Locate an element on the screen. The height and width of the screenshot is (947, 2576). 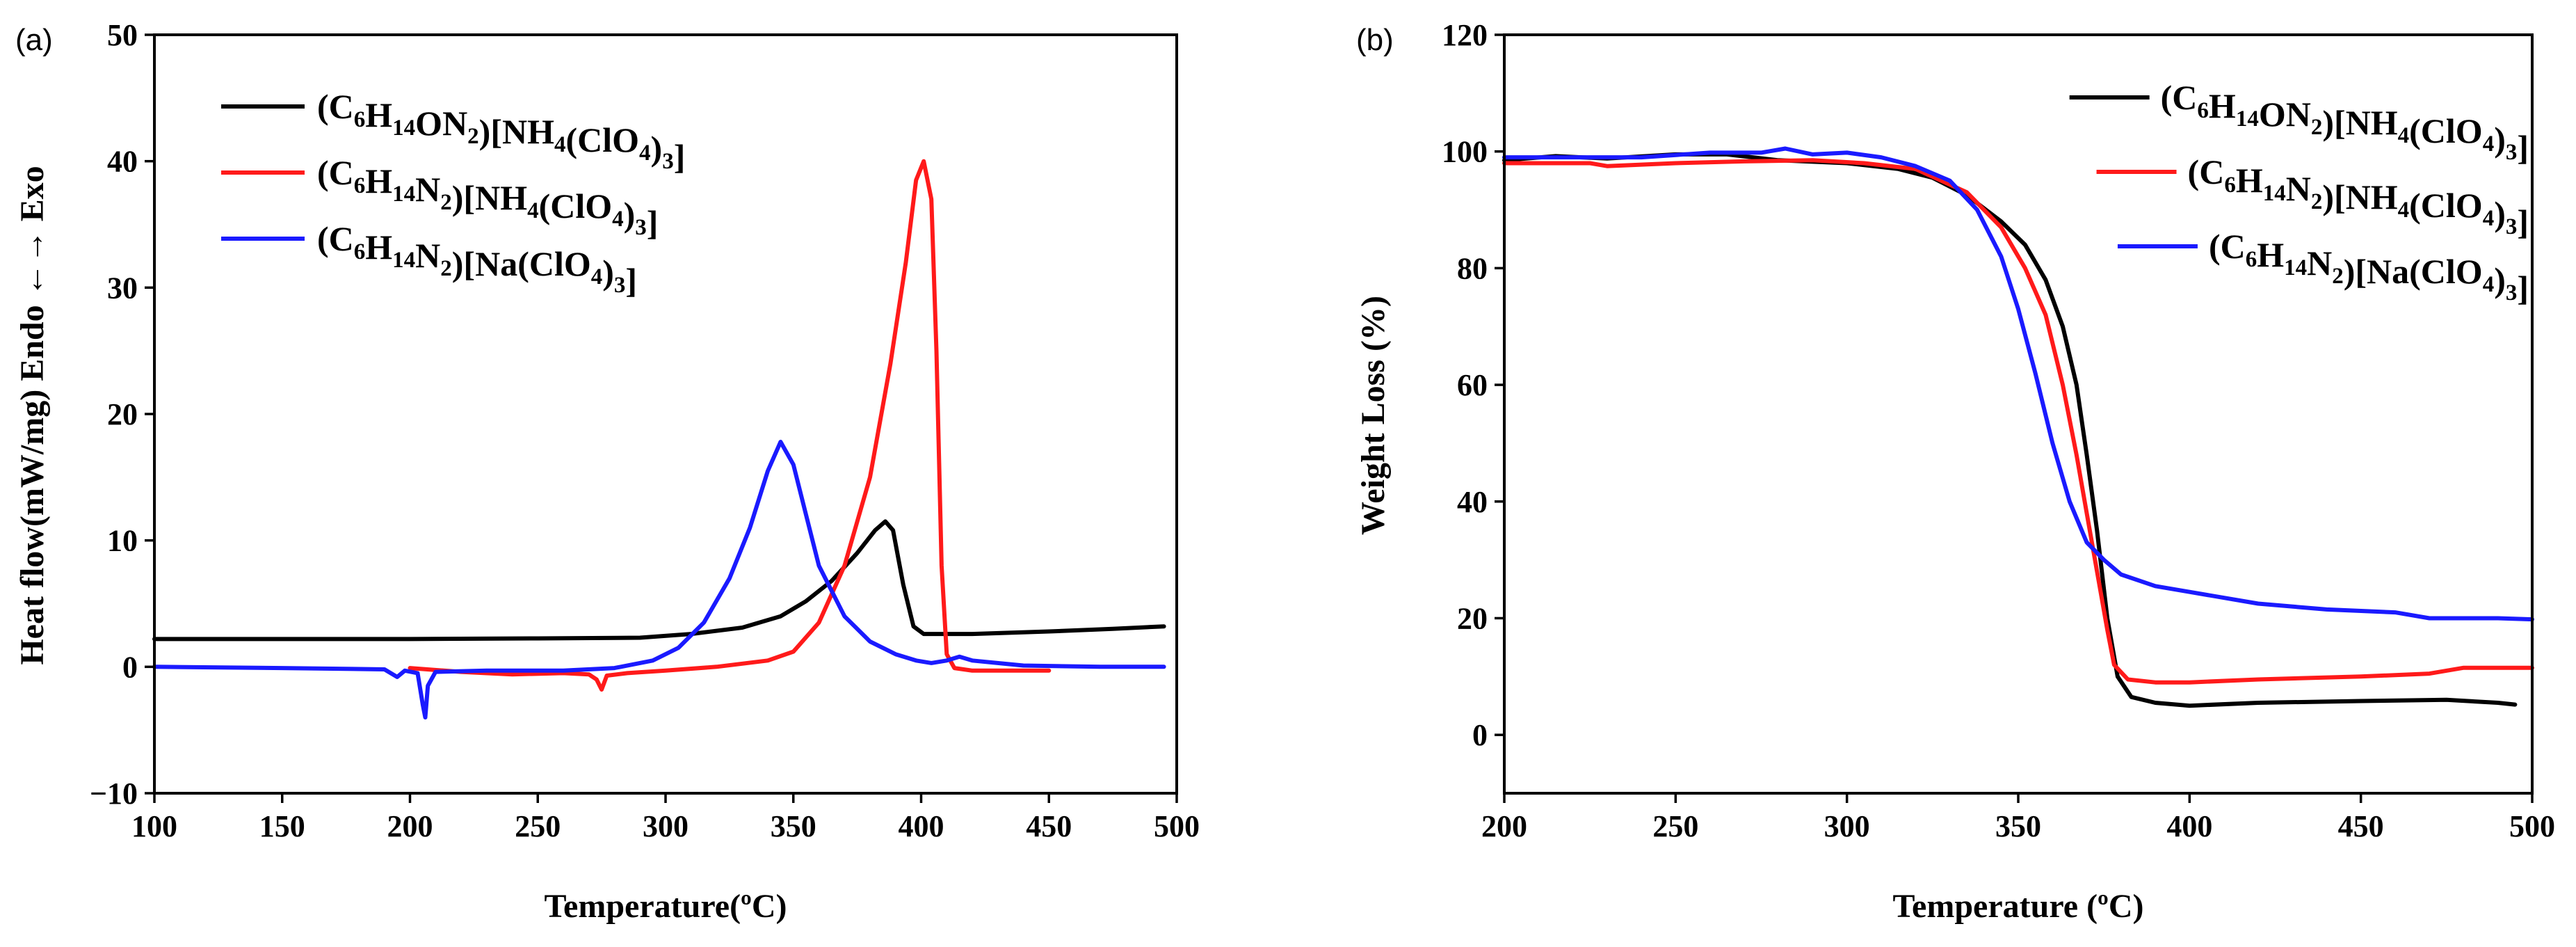
panel-b-label: (b) is located at coordinates (1375, 40).